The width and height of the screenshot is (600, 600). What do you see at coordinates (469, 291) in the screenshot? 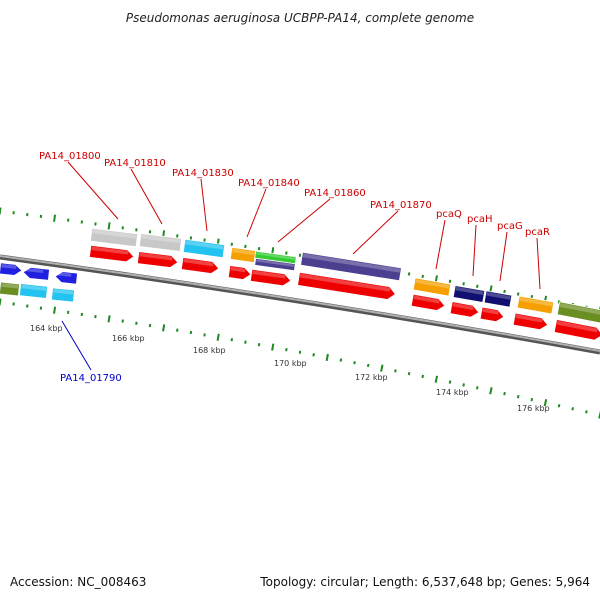
I see `feature-navy-1-highlight` at bounding box center [469, 291].